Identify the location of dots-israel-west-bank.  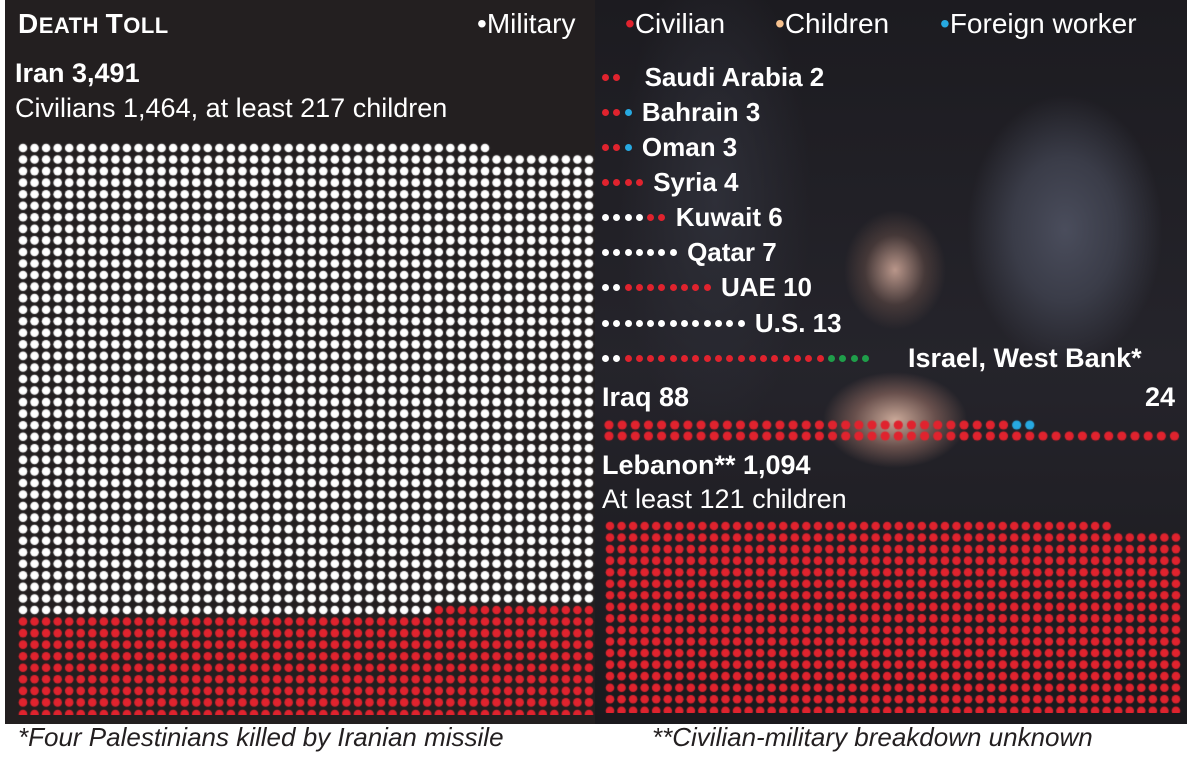
(737, 358).